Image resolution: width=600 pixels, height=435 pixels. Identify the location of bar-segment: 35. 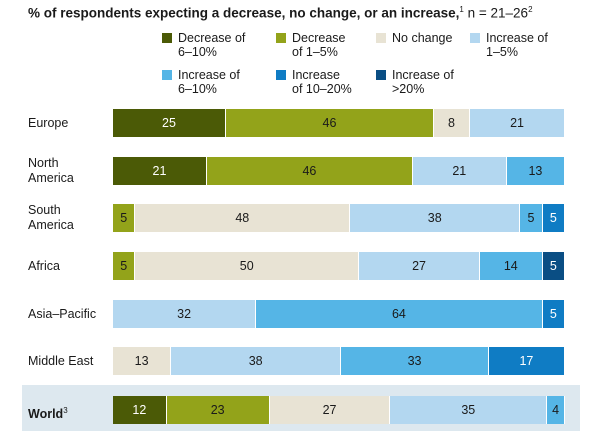
(469, 410).